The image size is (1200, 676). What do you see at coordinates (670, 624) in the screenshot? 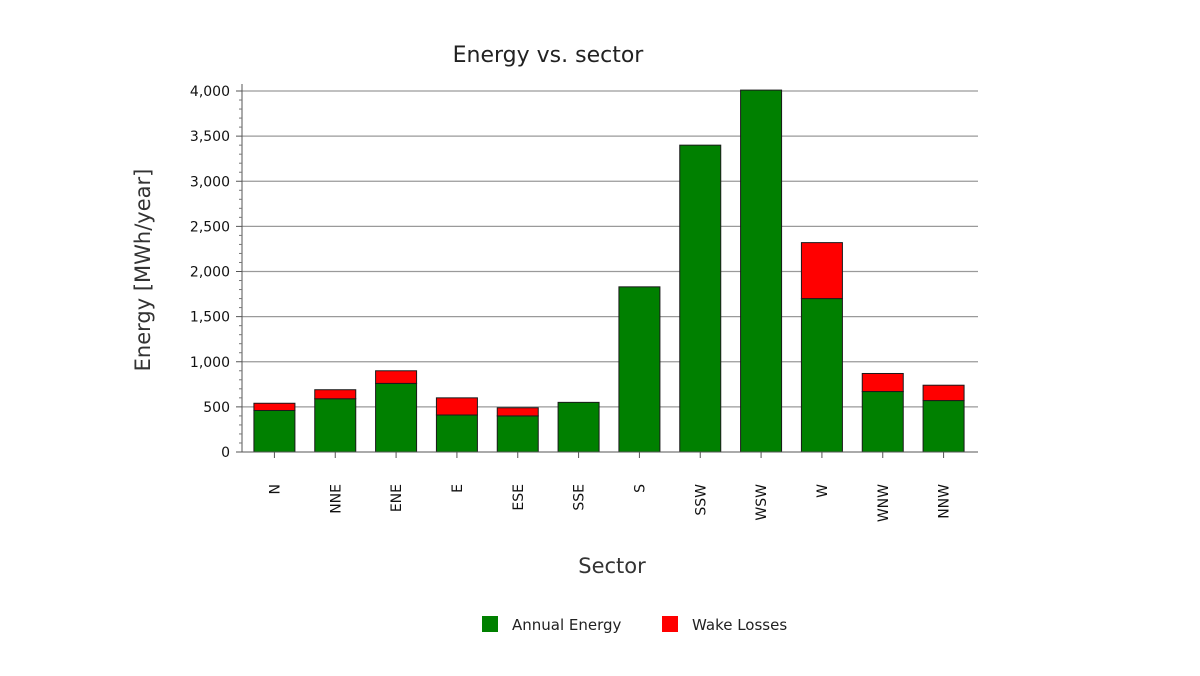
I see `legend-swatch-wake-losses` at bounding box center [670, 624].